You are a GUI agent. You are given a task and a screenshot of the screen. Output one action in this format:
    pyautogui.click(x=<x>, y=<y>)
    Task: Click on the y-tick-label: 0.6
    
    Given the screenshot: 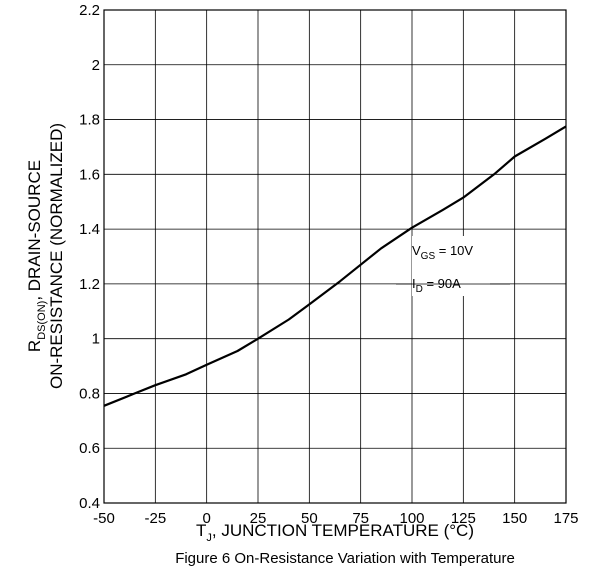 What is the action you would take?
    pyautogui.click(x=89, y=448)
    